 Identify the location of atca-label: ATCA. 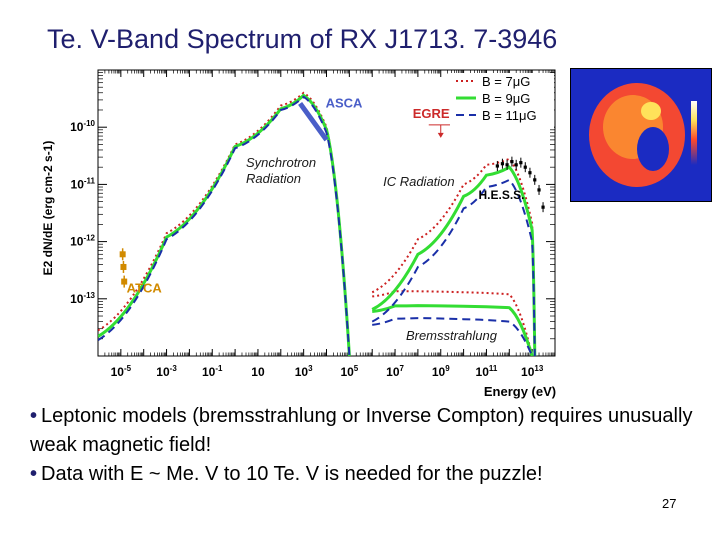
(145, 288).